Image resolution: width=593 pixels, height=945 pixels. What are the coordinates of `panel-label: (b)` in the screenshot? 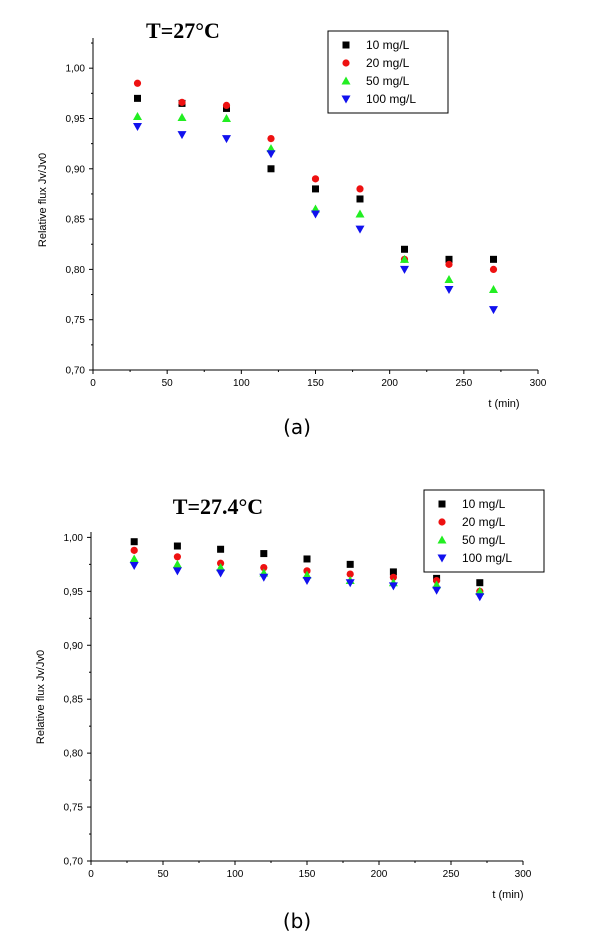 It's located at (297, 921).